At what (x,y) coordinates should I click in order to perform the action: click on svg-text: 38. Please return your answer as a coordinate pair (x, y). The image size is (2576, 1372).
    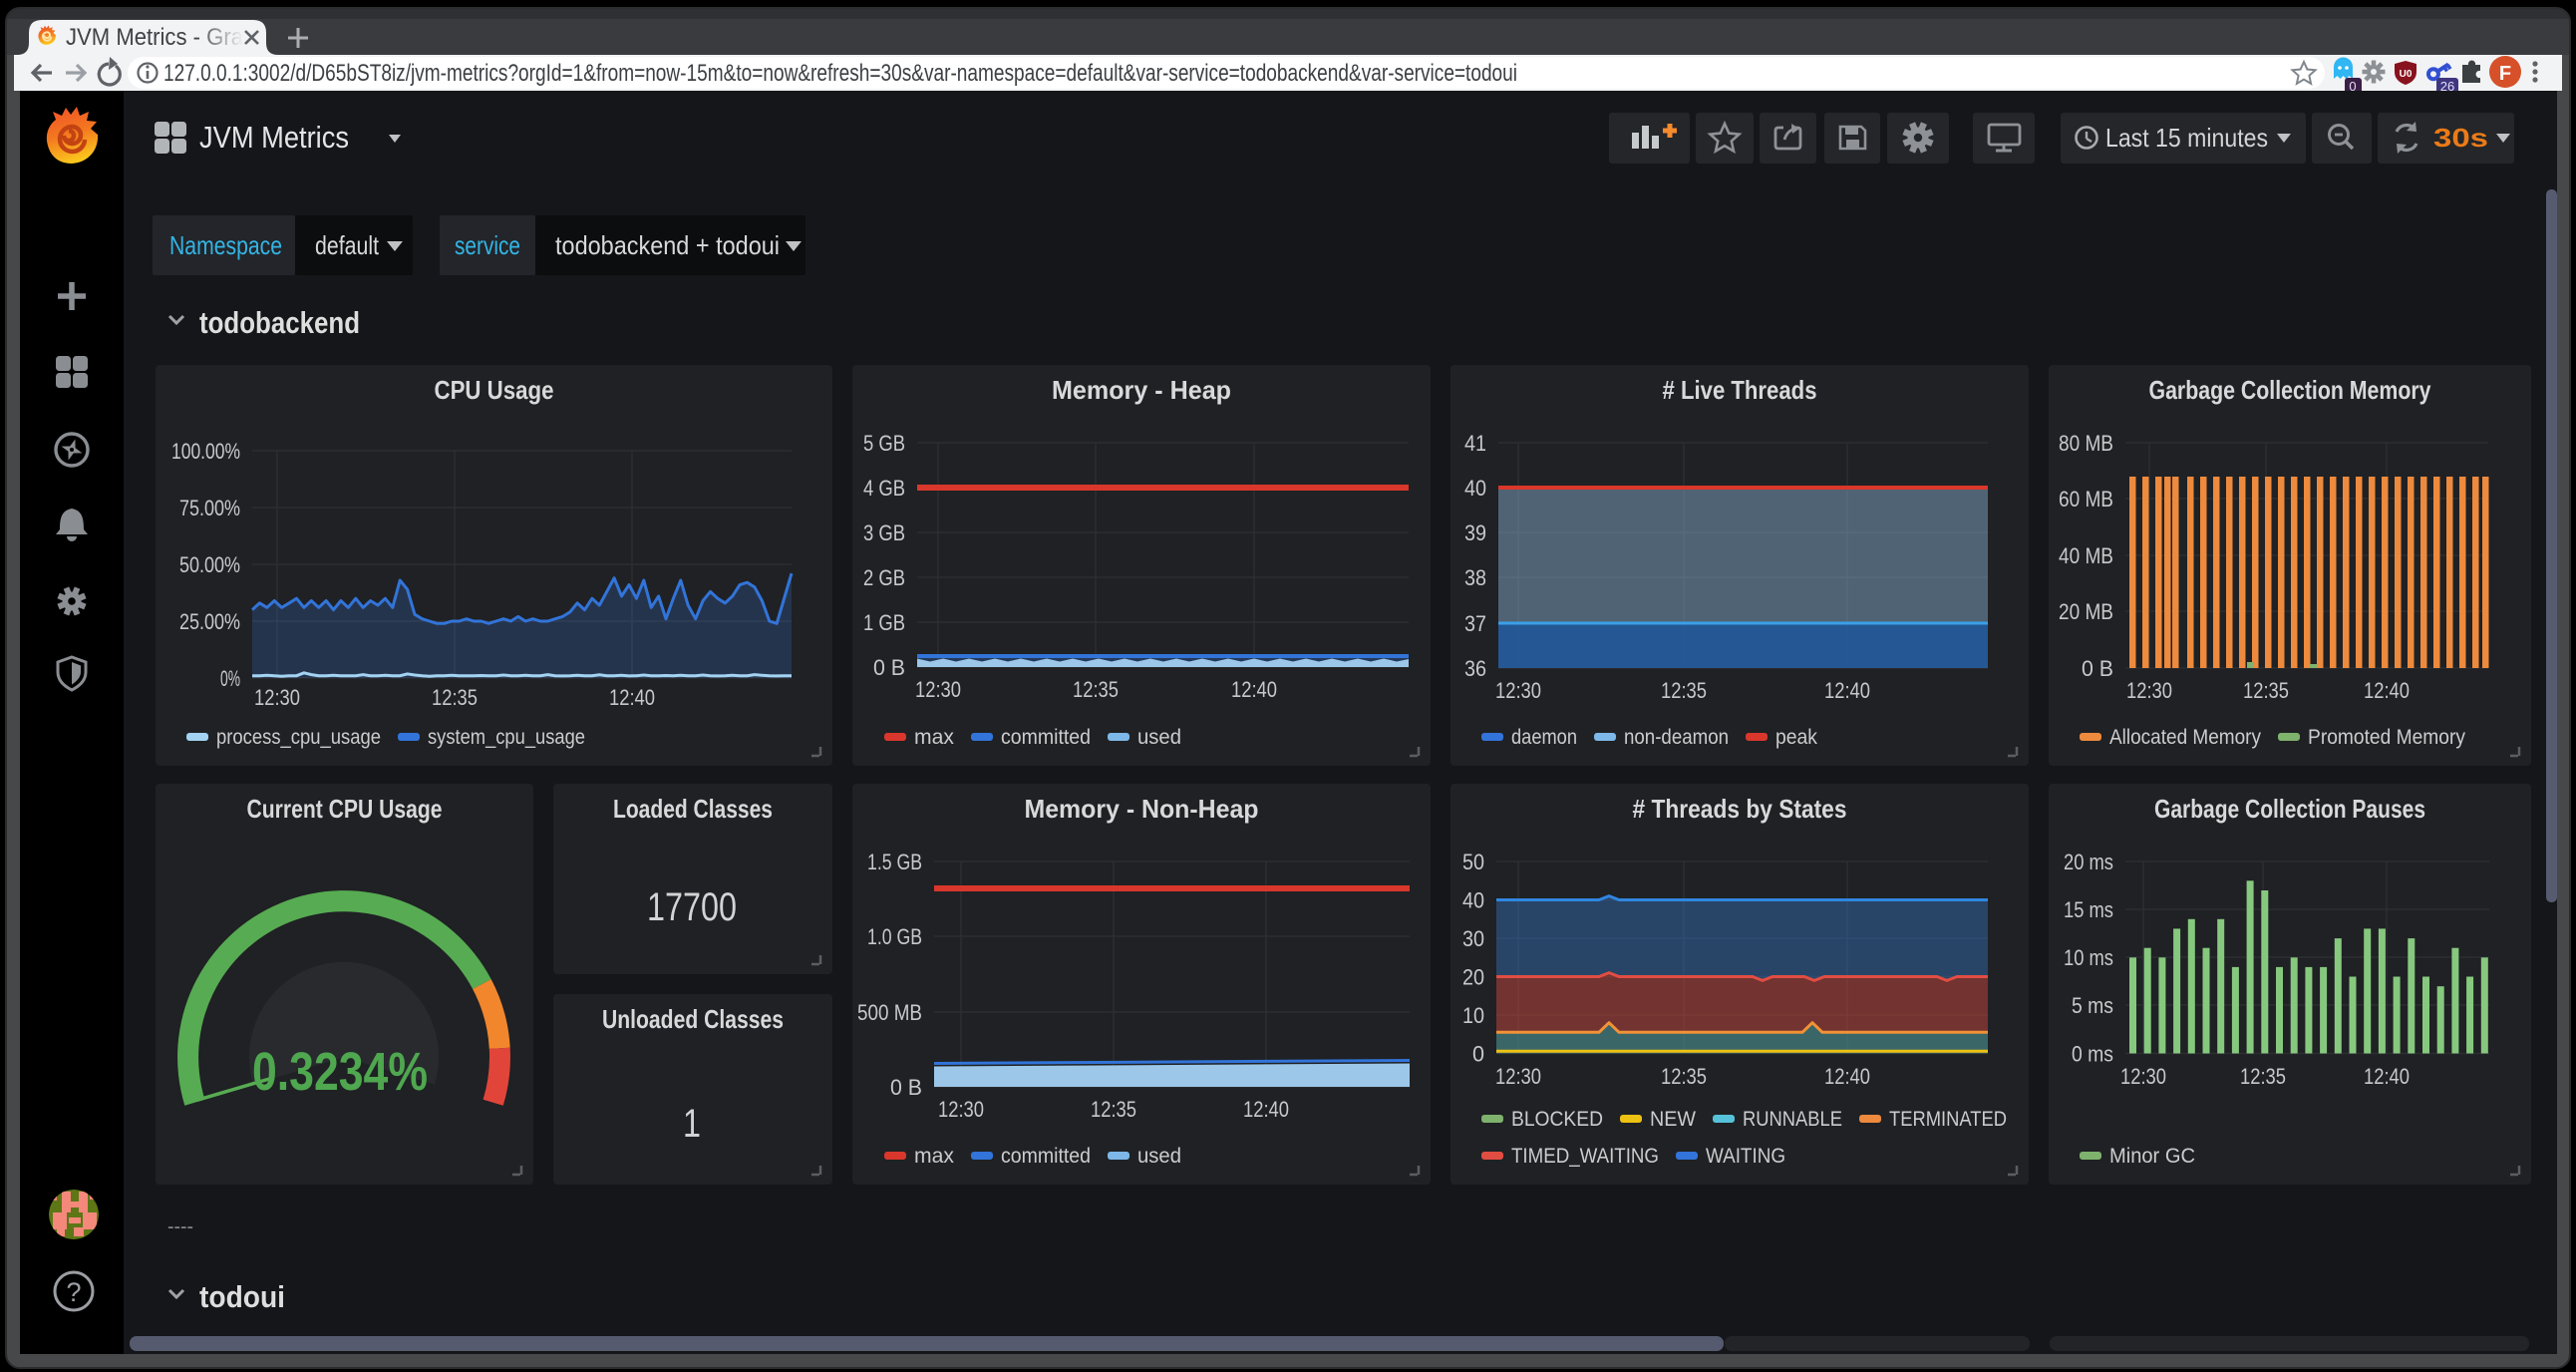
    Looking at the image, I should click on (1475, 578).